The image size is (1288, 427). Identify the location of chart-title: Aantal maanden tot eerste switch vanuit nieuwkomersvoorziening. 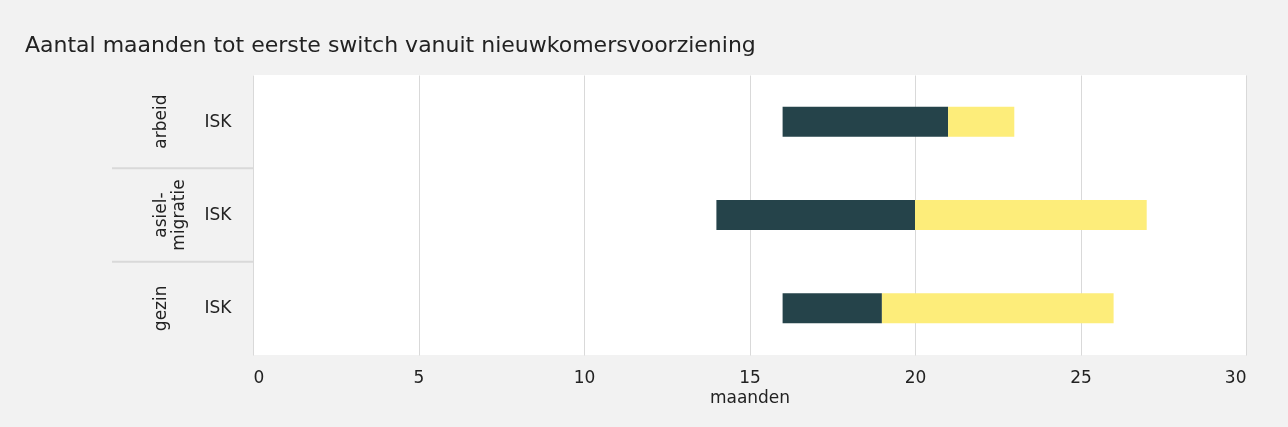
(390, 44).